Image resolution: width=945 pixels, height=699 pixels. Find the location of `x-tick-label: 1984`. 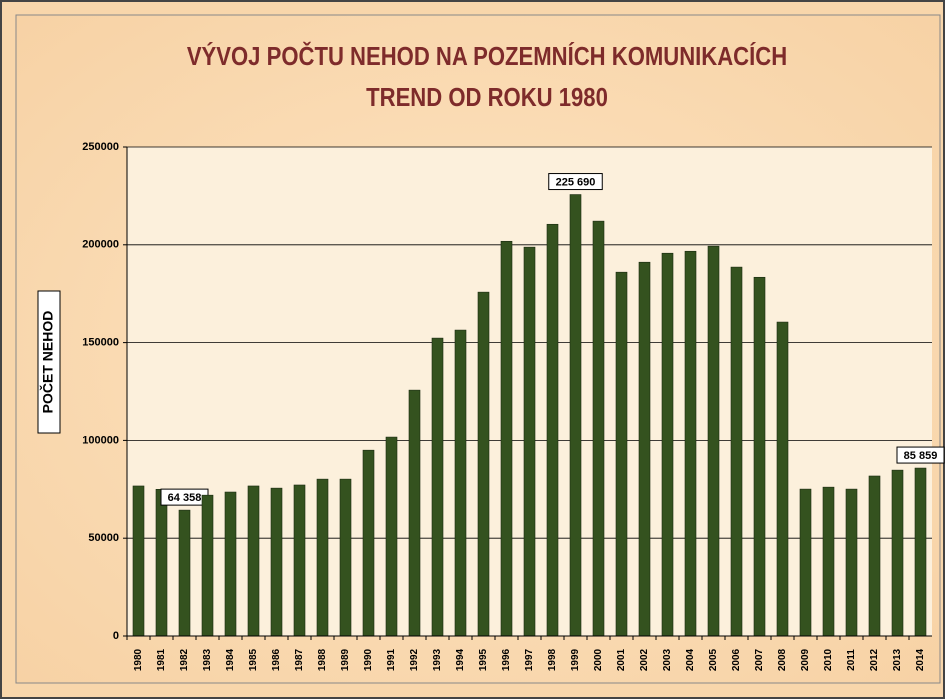

x-tick-label: 1984 is located at coordinates (230, 659).